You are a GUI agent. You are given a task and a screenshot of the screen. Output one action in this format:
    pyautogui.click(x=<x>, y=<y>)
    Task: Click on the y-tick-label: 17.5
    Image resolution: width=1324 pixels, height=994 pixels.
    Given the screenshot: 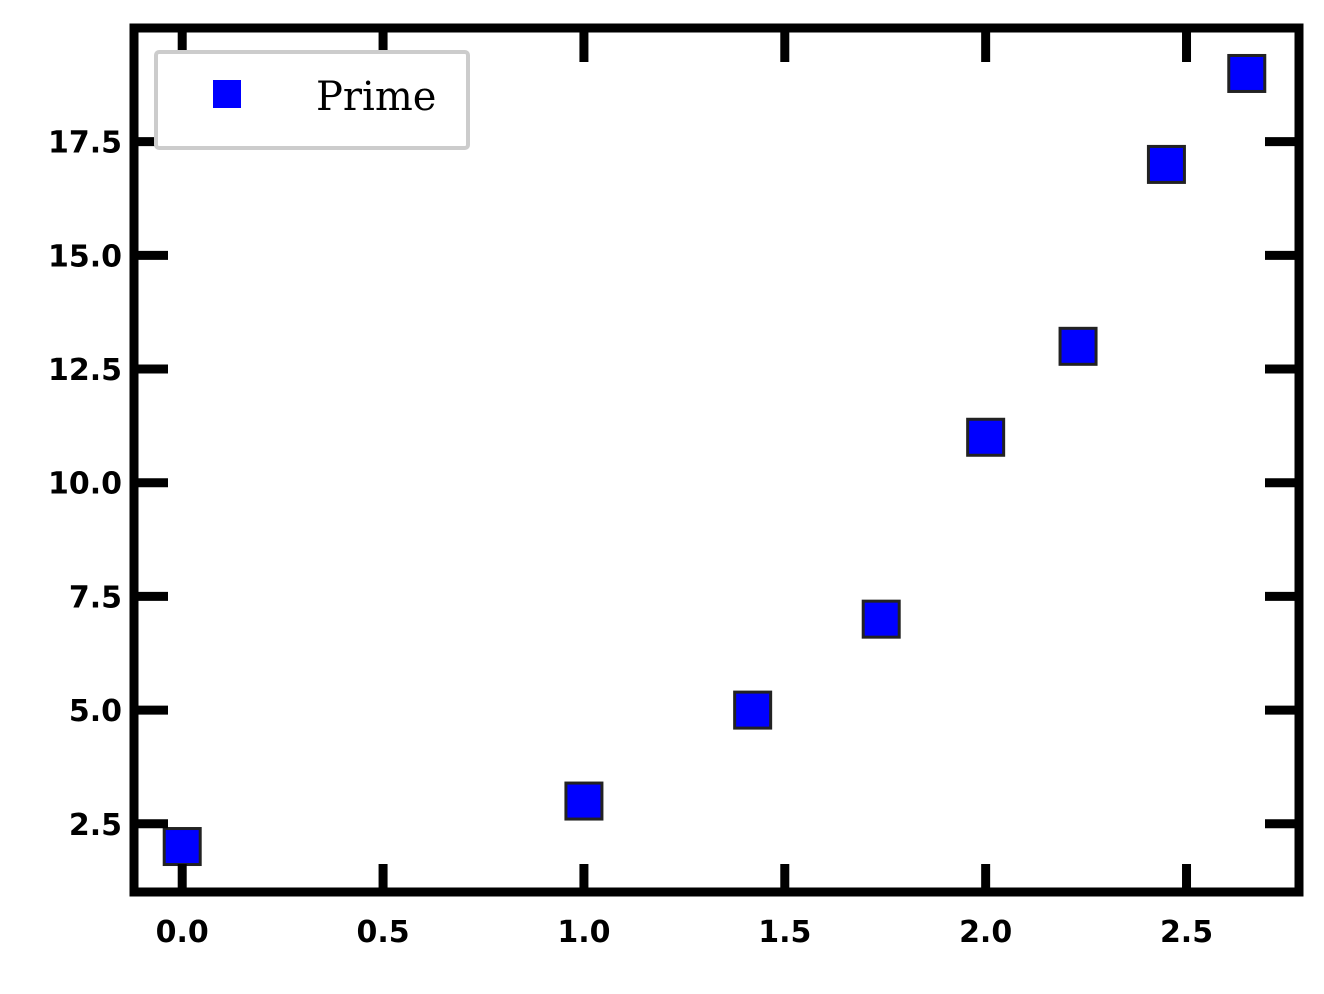 What is the action you would take?
    pyautogui.click(x=85, y=143)
    